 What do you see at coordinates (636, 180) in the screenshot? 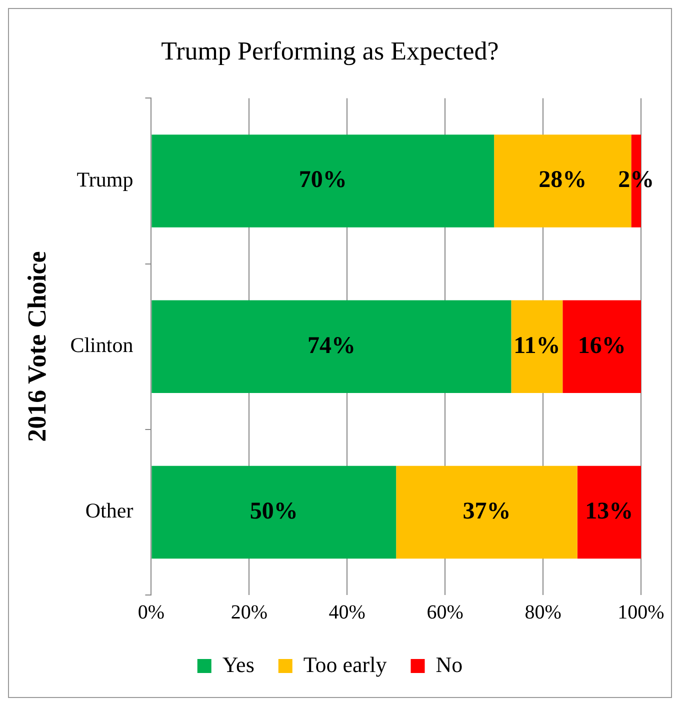
I see `data-label: 2%` at bounding box center [636, 180].